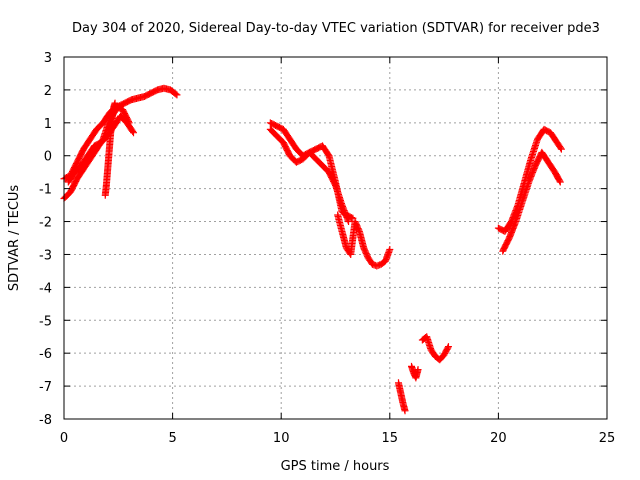 The width and height of the screenshot is (640, 480). What do you see at coordinates (45, 255) in the screenshot?
I see `y-tick-label: -3` at bounding box center [45, 255].